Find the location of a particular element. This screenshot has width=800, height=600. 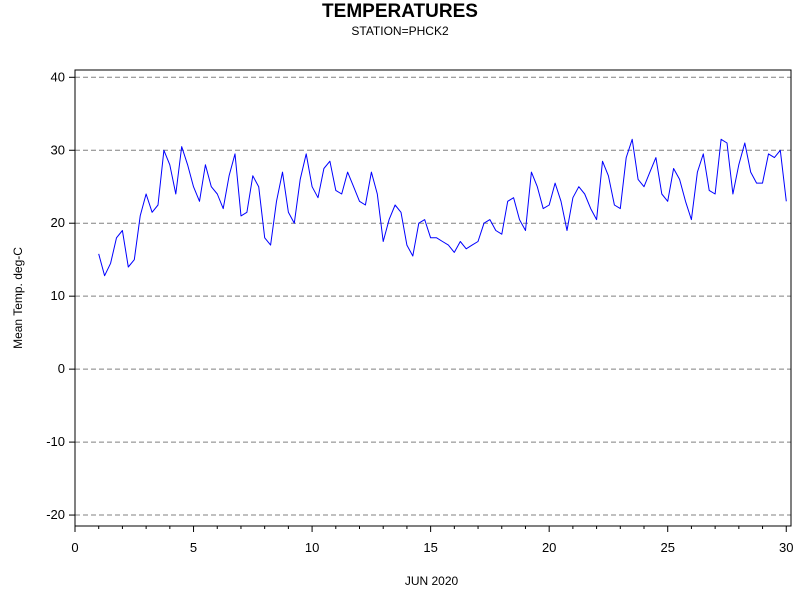

y-tick-label: -10 is located at coordinates (55, 441).